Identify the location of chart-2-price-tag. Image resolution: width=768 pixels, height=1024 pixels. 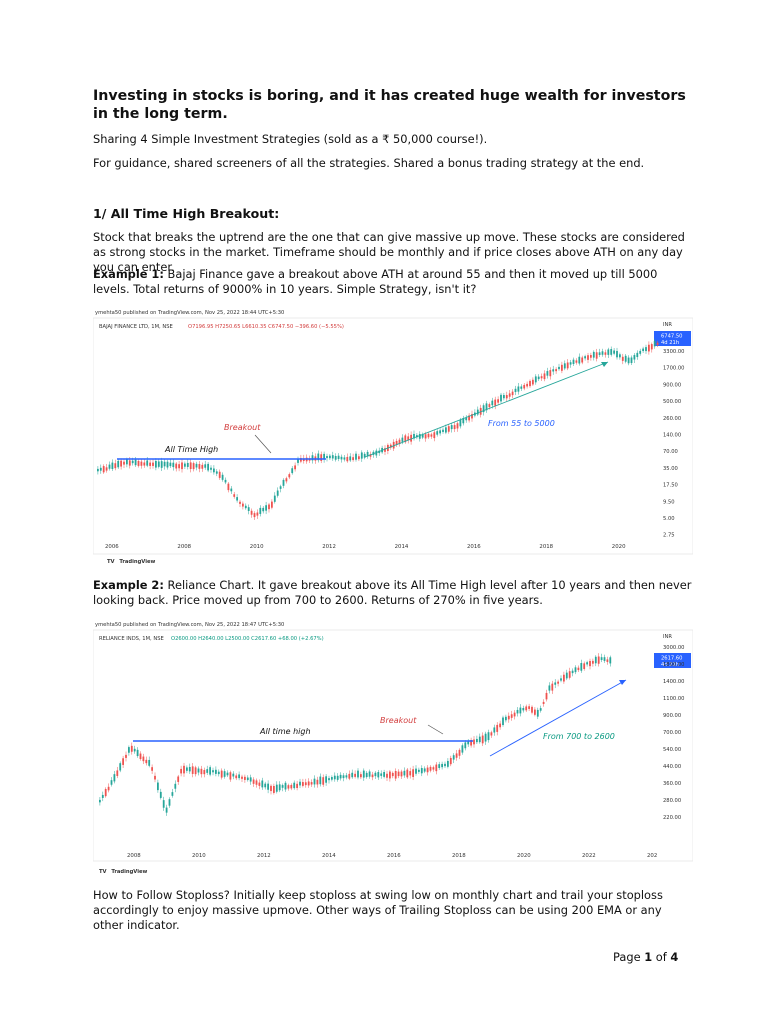
(672, 660).